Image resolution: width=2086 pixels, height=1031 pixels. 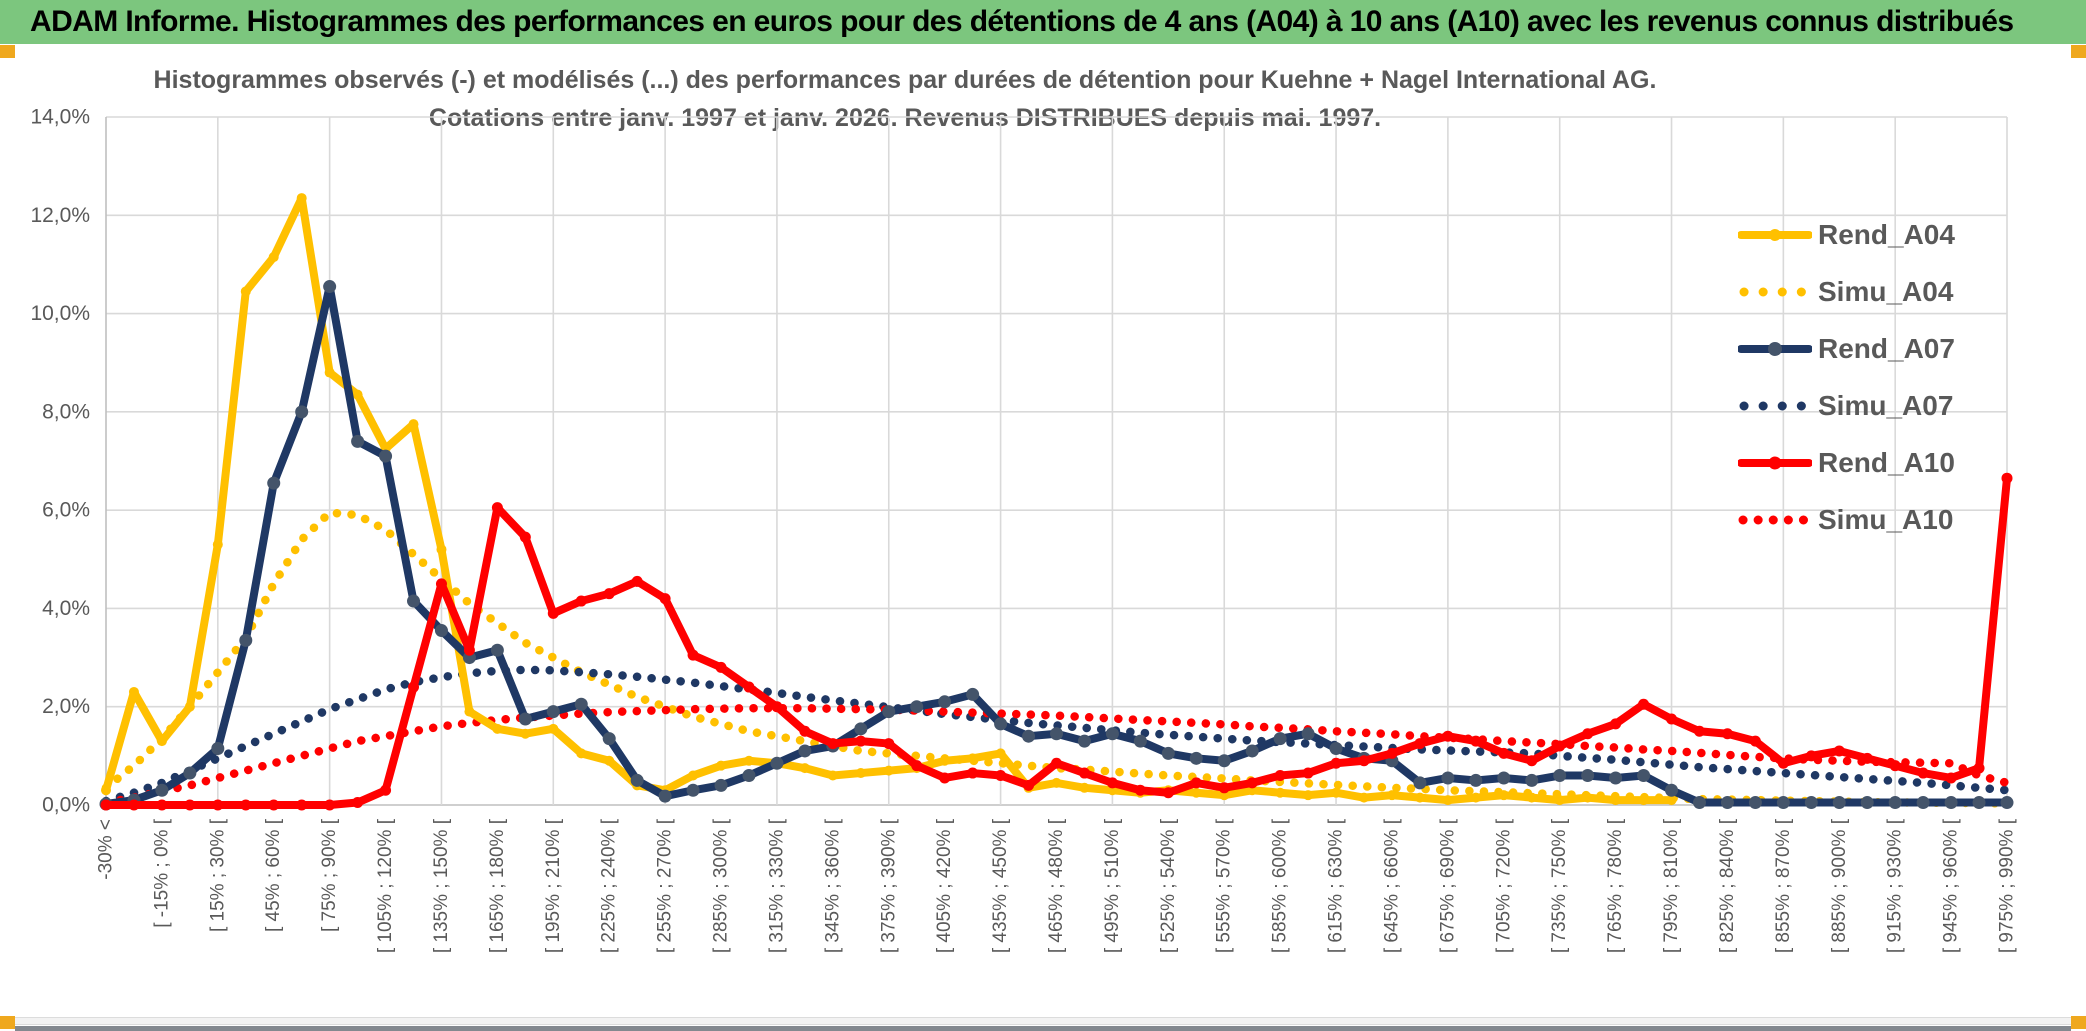 I want to click on legend-label: Simu_A07, so click(x=1886, y=405).